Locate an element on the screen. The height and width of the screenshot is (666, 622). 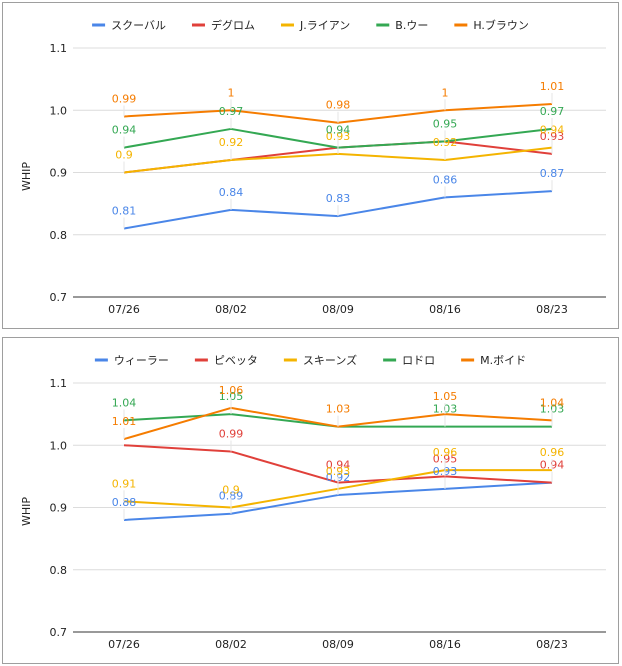
data-label: 0.98 is located at coordinates (338, 105).